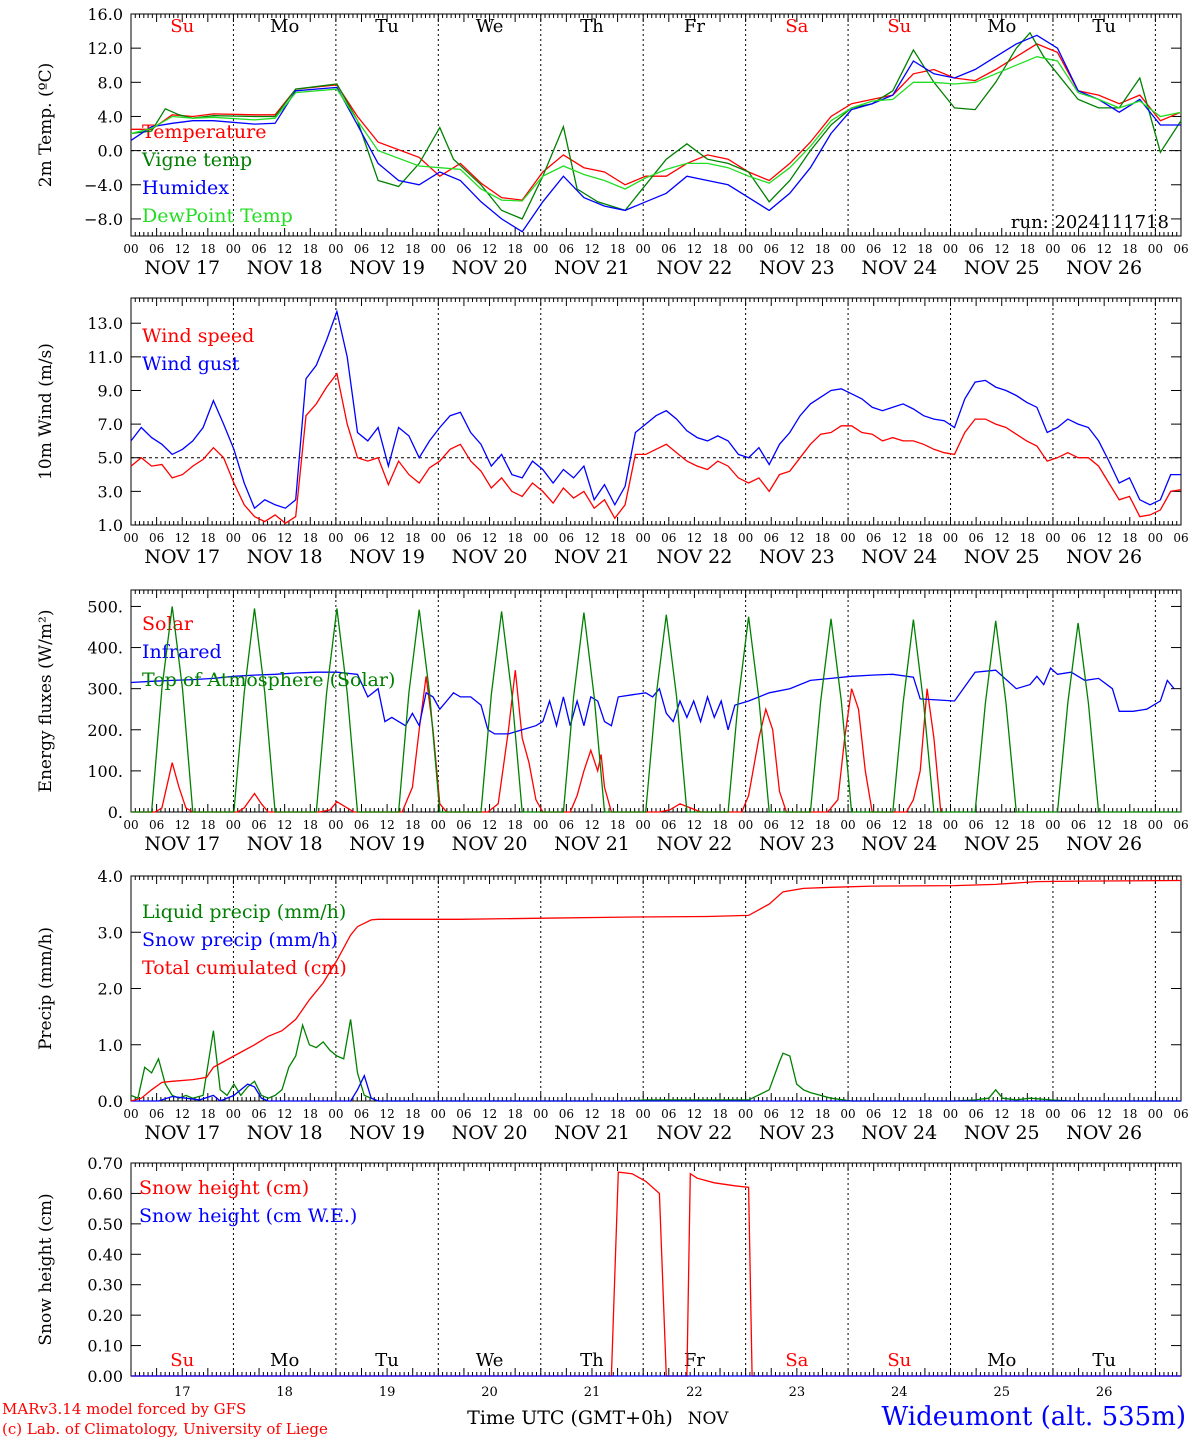 The image size is (1194, 1440). Describe the element at coordinates (592, 1360) in the screenshot. I see `weekday-label: Th` at that location.